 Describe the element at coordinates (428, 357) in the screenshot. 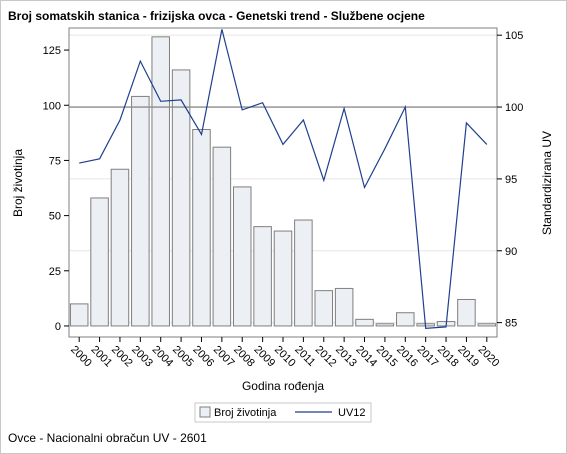

I see `x-tick-label: 2017` at that location.